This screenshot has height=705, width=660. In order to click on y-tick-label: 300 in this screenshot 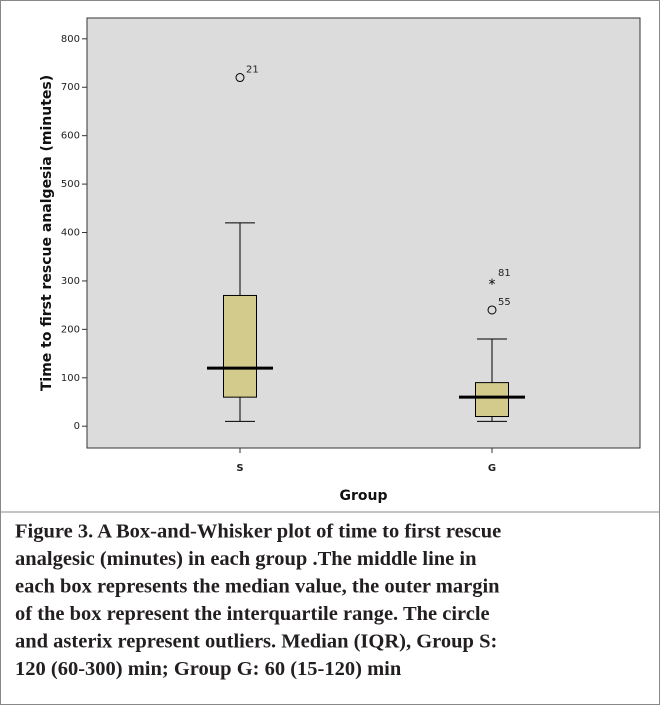, I will do `click(70, 281)`.